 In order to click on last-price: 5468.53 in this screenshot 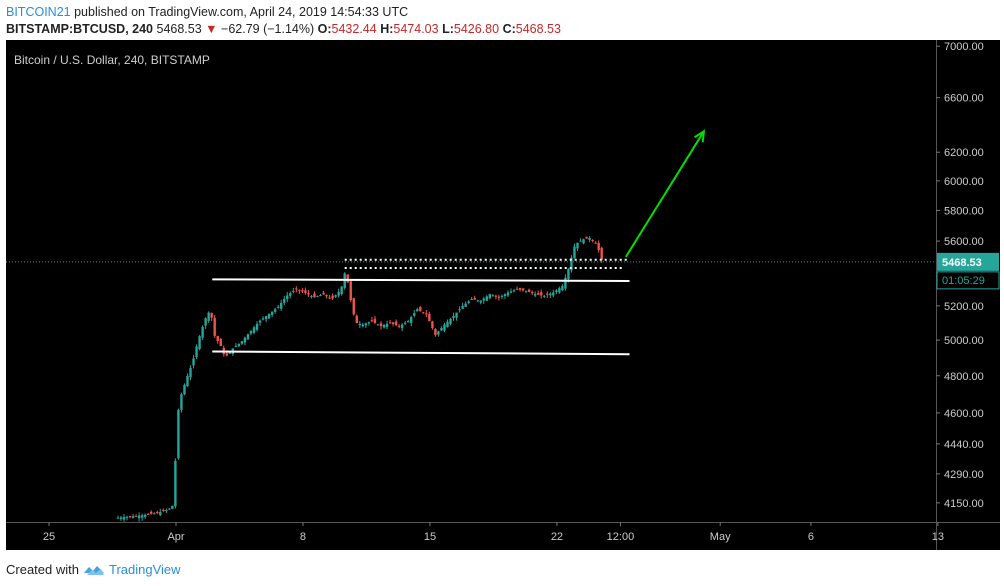, I will do `click(179, 29)`.